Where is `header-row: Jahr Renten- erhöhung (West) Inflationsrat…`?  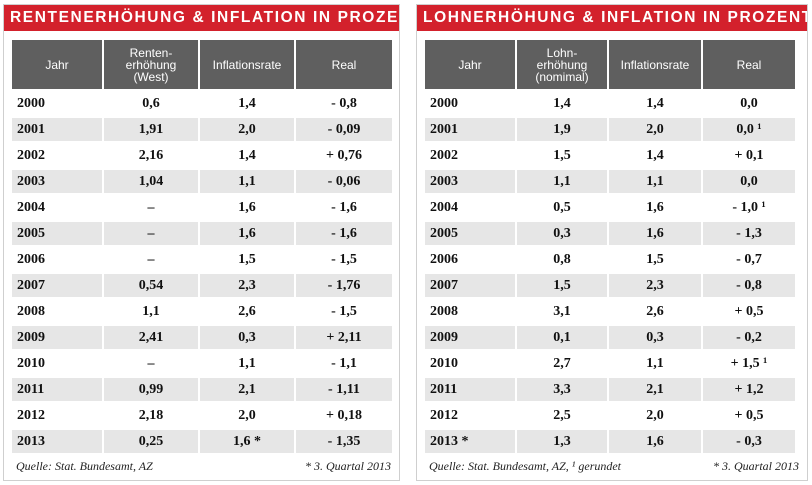
header-row: Jahr Renten- erhöhung (West) Inflationsrat… is located at coordinates (202, 64).